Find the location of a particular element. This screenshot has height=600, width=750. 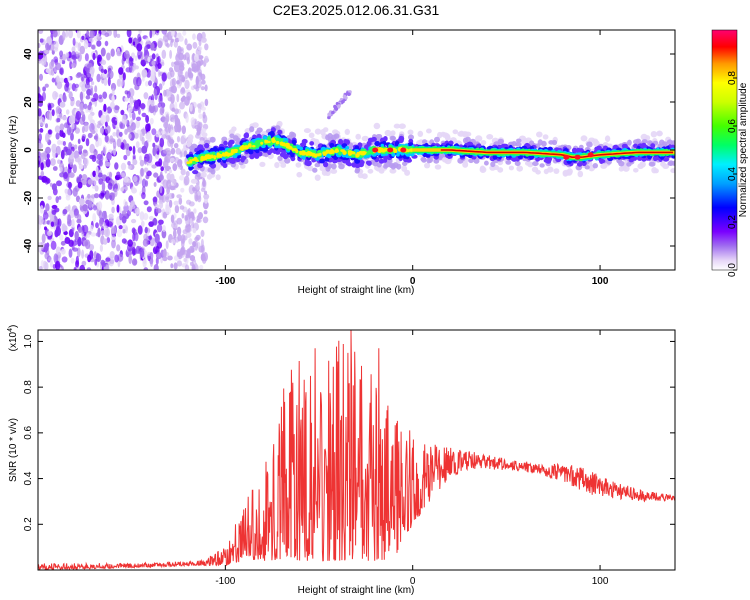

ridge-band-red is located at coordinates (557, 153).